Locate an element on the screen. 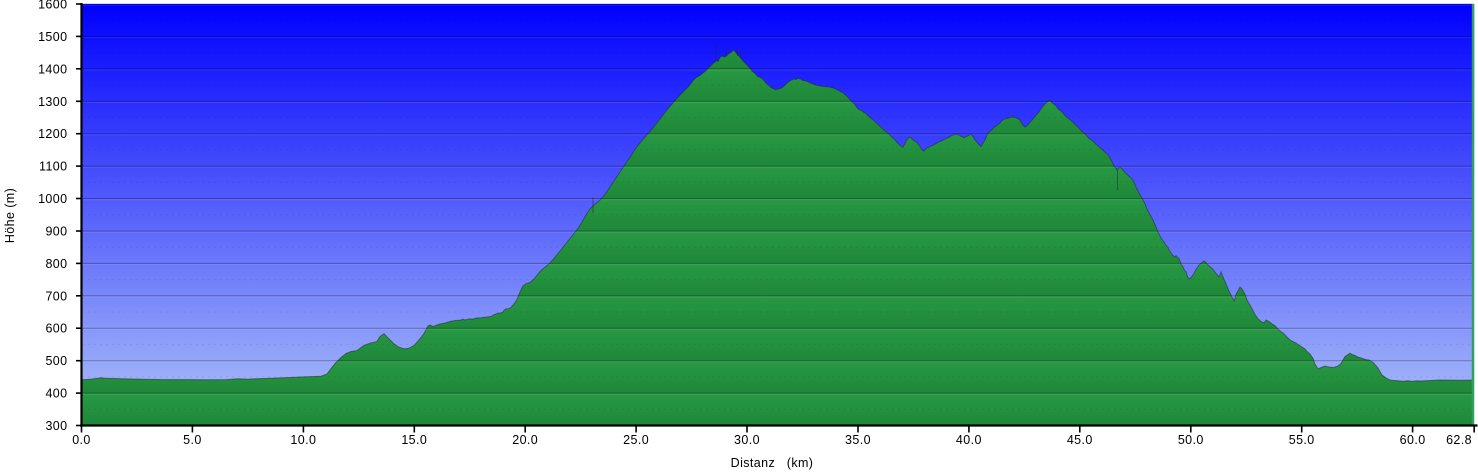 Image resolution: width=1478 pixels, height=476 pixels. svg-text: 30.0 is located at coordinates (747, 440).